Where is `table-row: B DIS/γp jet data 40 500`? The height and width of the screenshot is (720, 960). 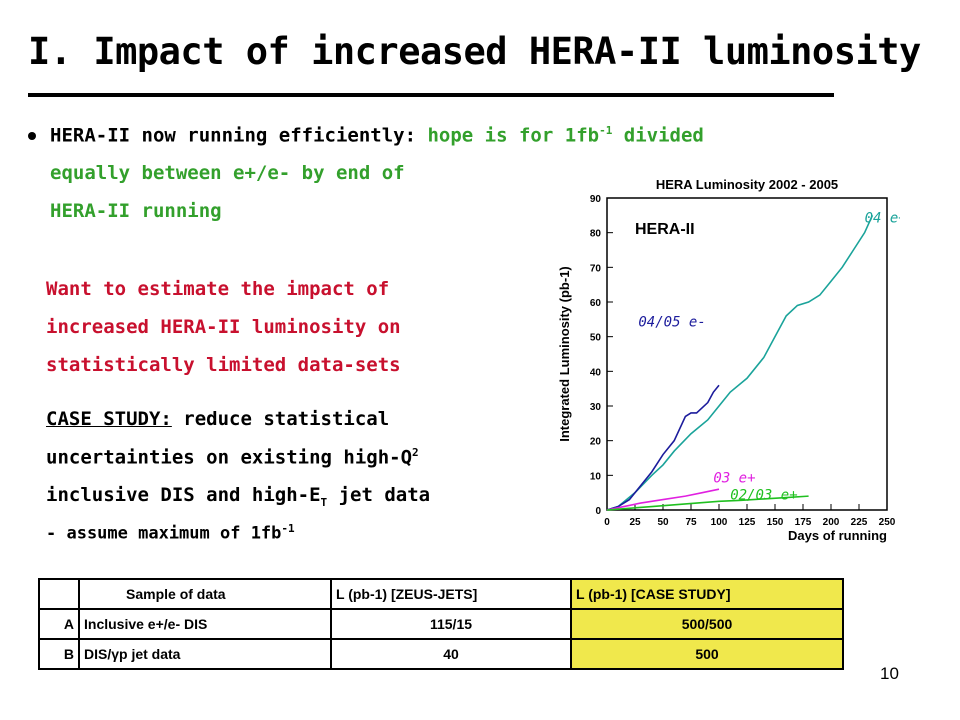 table-row: B DIS/γp jet data 40 500 is located at coordinates (441, 654).